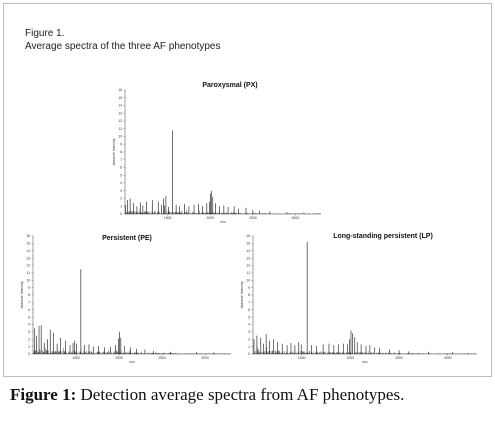 This screenshot has height=435, width=495. What do you see at coordinates (45, 33) in the screenshot?
I see `figure-heading: Figure 1.` at bounding box center [45, 33].